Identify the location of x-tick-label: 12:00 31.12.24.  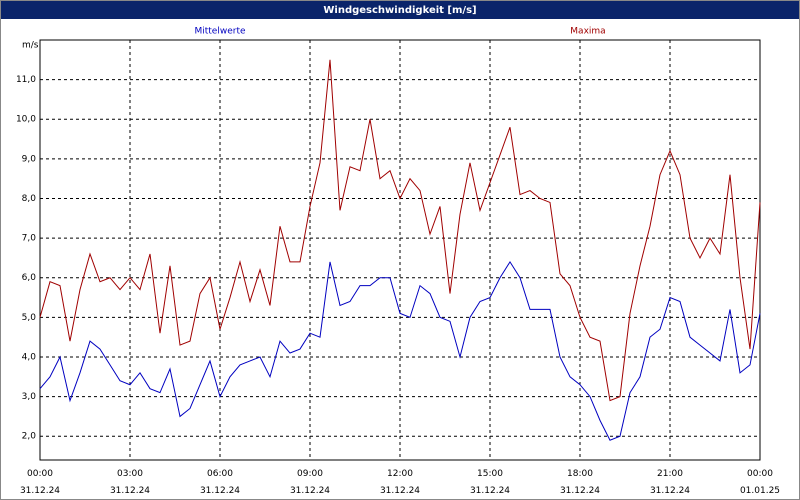
(400, 482).